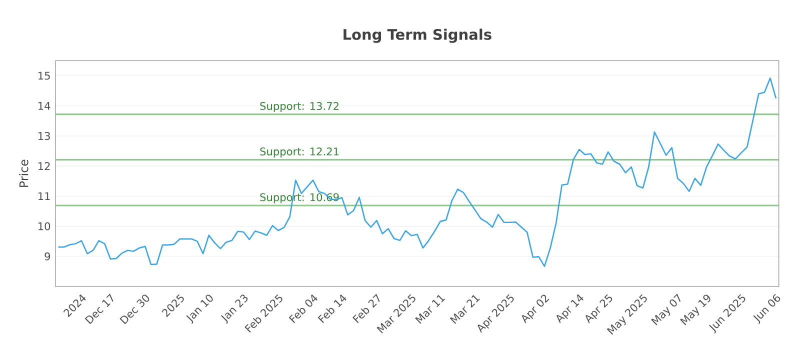 This screenshot has height=350, width=800. I want to click on x-tick-label: Jan 23, so click(234, 309).